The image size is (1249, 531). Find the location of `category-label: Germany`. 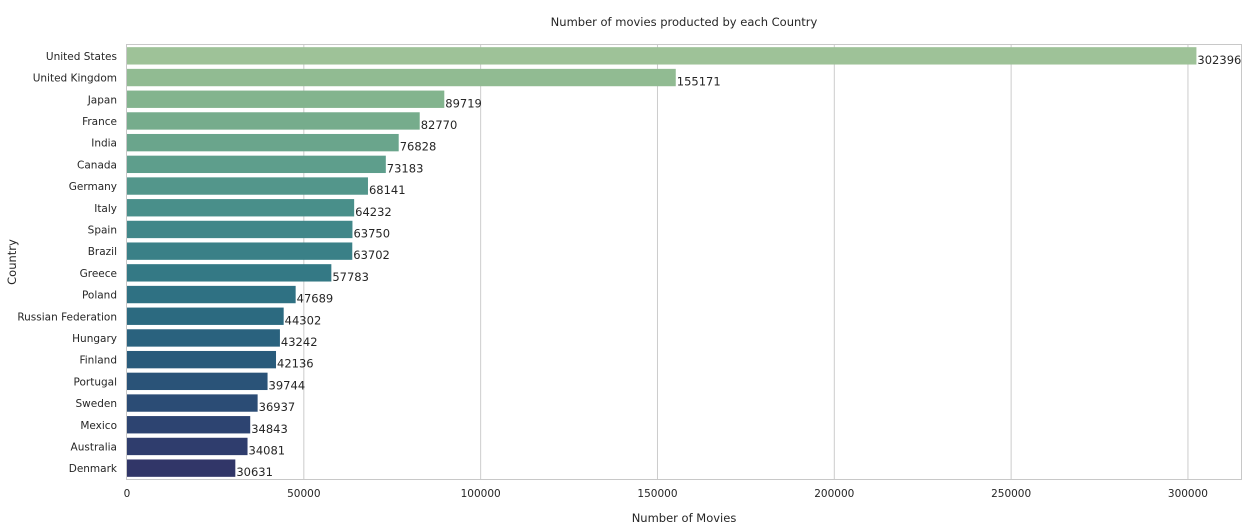

category-label: Germany is located at coordinates (93, 187).